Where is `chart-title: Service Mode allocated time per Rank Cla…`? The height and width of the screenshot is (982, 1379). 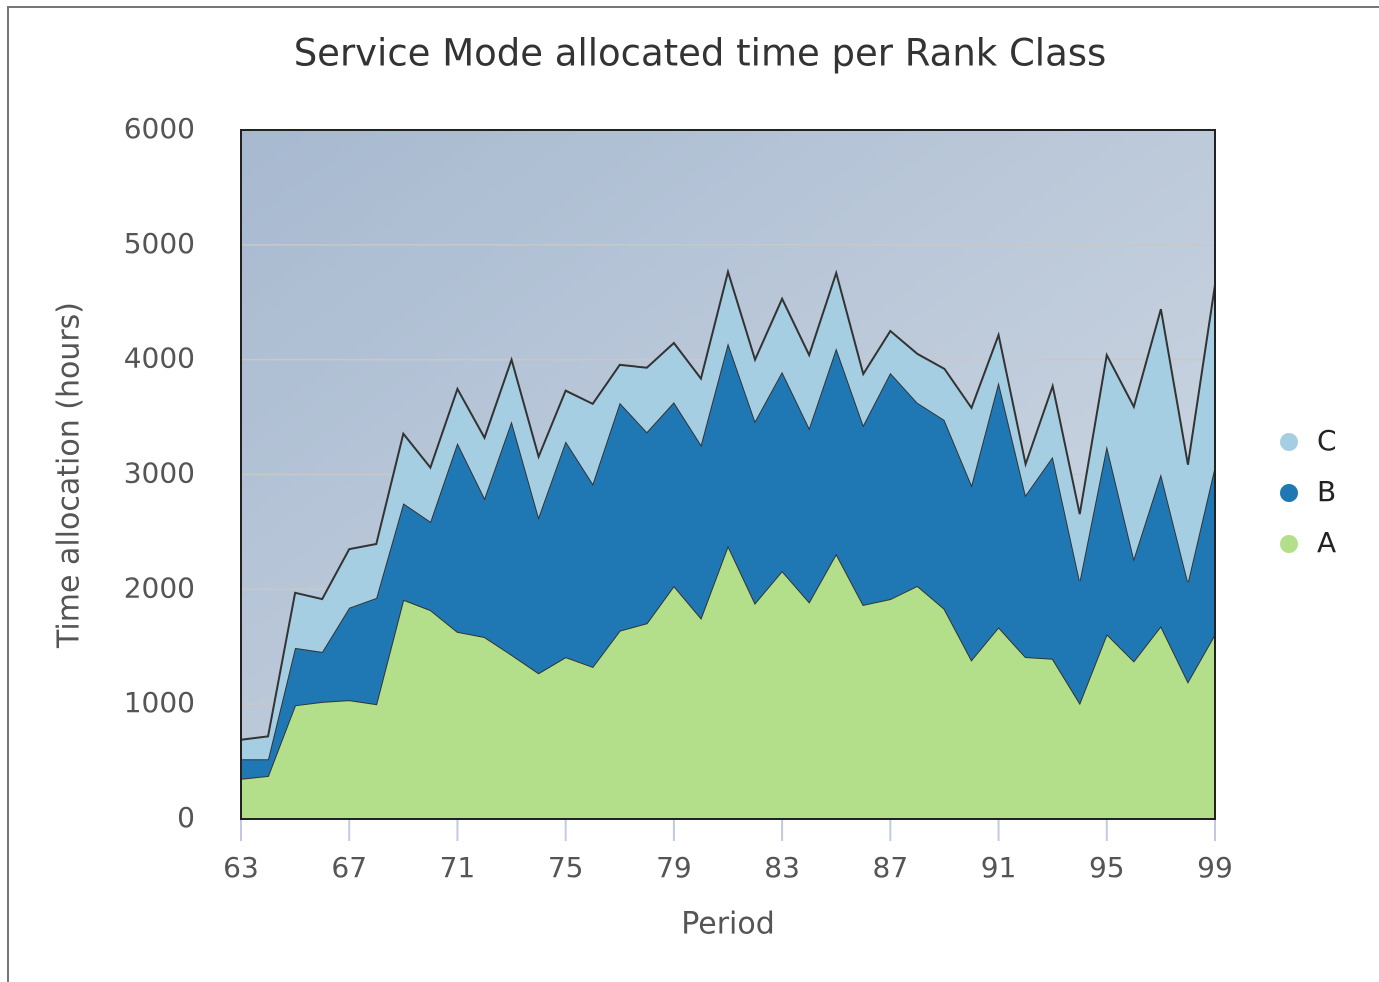
chart-title: Service Mode allocated time per Rank Cla… is located at coordinates (700, 53).